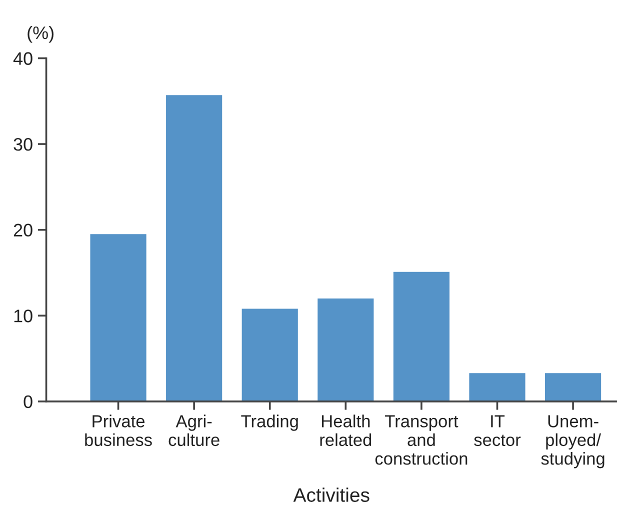 The height and width of the screenshot is (520, 617). What do you see at coordinates (23, 144) in the screenshot?
I see `y-tick-label: 30` at bounding box center [23, 144].